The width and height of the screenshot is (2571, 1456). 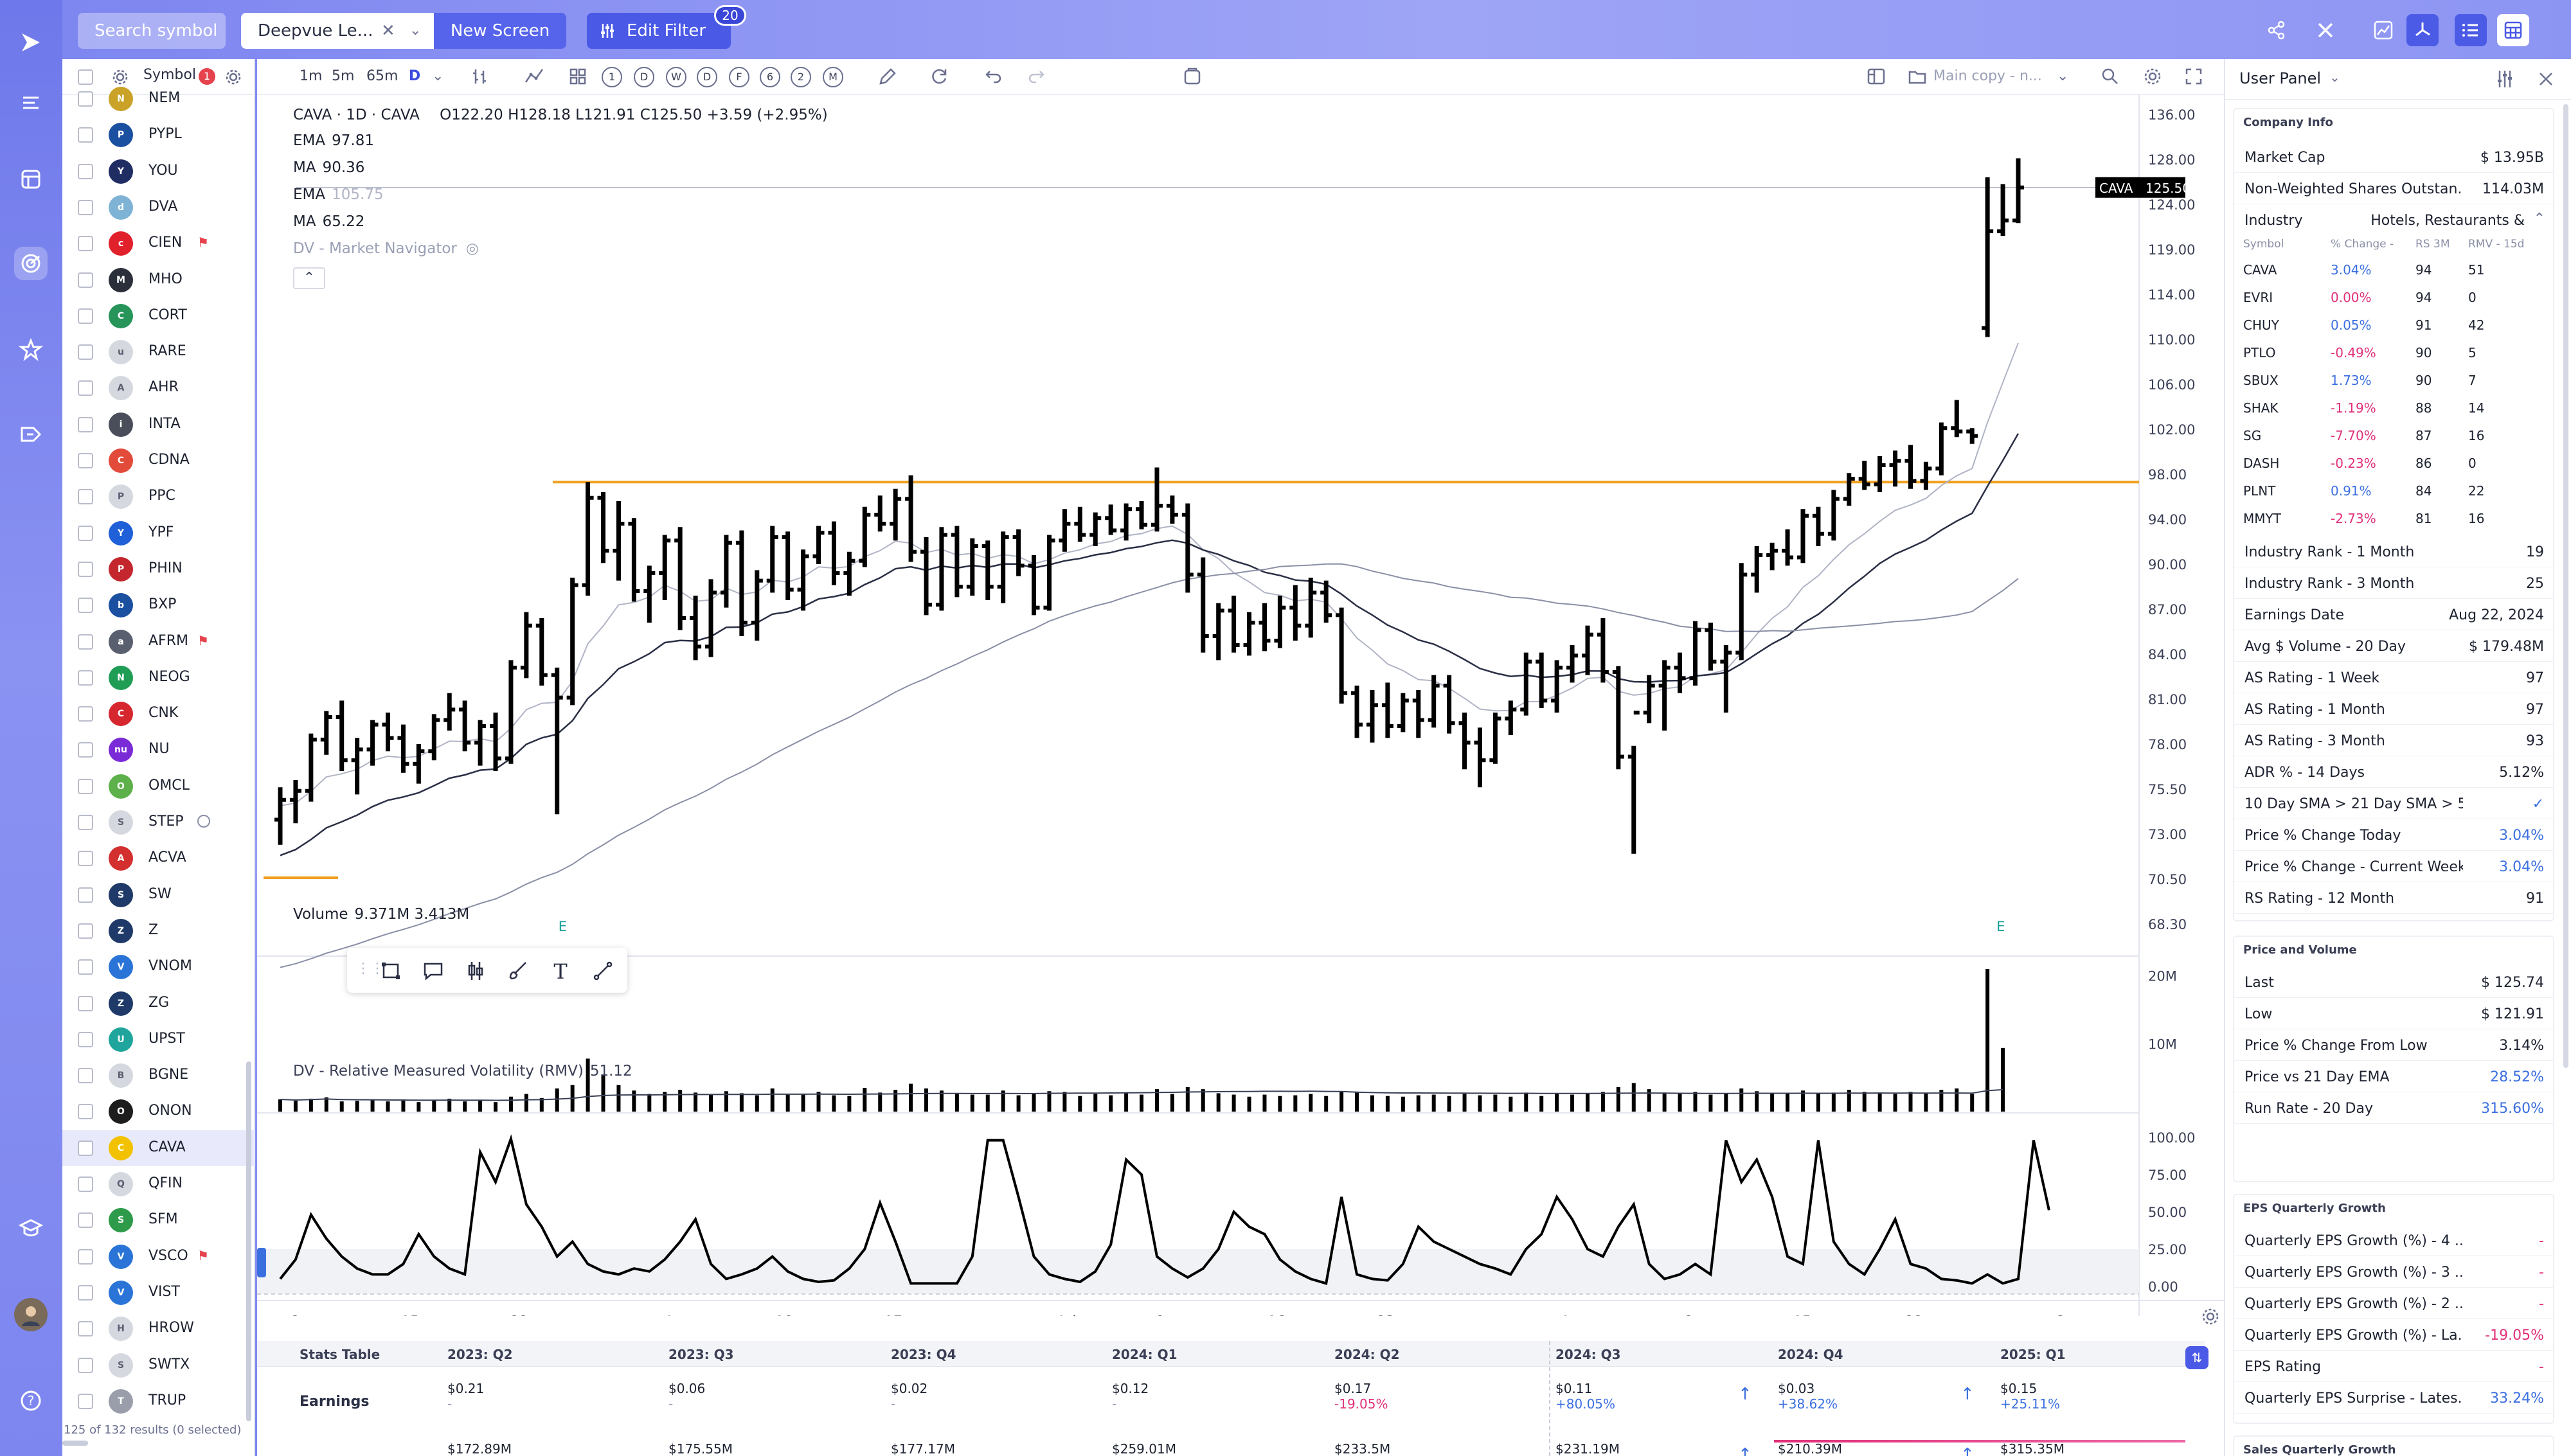 What do you see at coordinates (31, 434) in the screenshot?
I see `tag-icon` at bounding box center [31, 434].